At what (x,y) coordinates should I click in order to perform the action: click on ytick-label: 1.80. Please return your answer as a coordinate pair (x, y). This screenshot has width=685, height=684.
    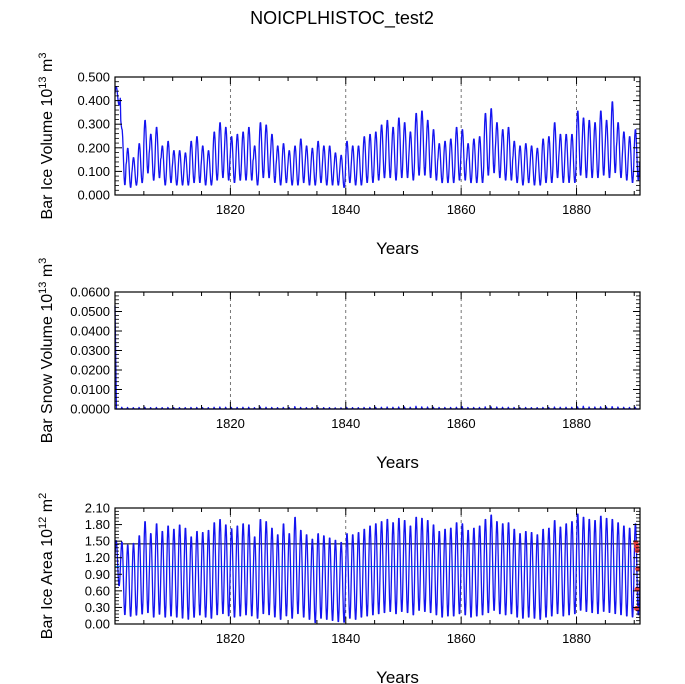
    Looking at the image, I should click on (97, 524).